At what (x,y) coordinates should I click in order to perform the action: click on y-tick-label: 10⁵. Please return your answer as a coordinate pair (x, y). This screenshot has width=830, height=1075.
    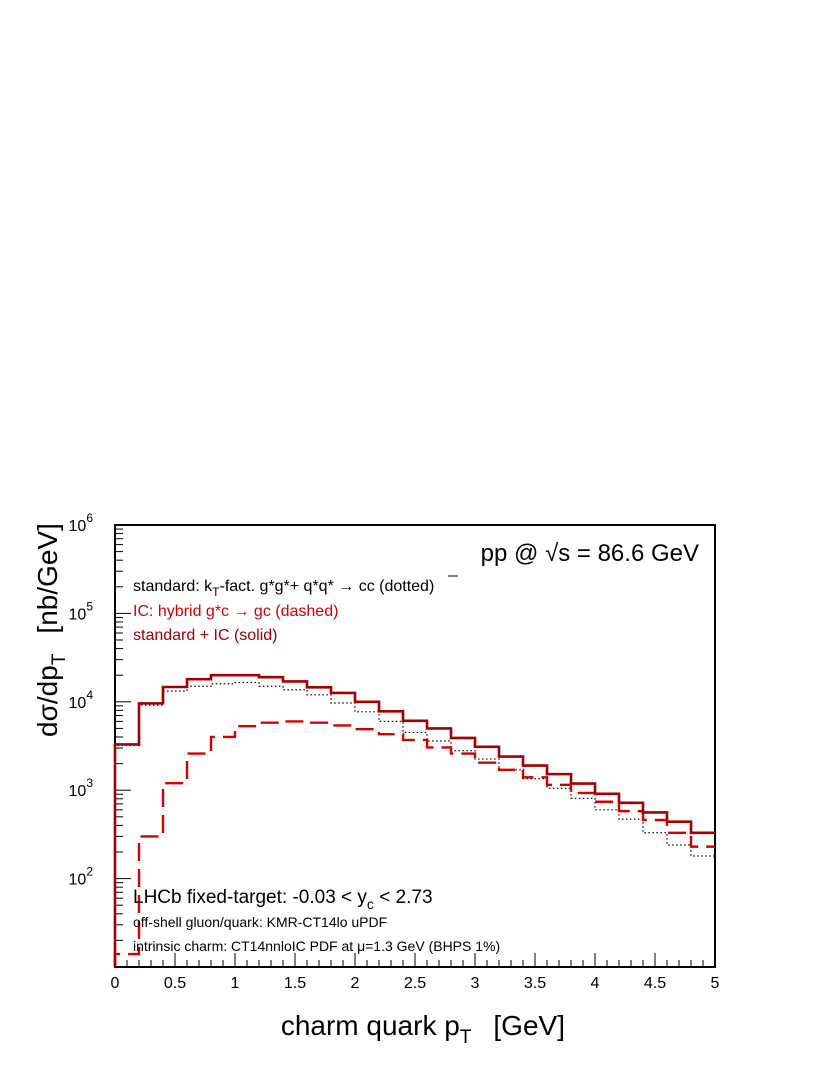
    Looking at the image, I should click on (81, 611).